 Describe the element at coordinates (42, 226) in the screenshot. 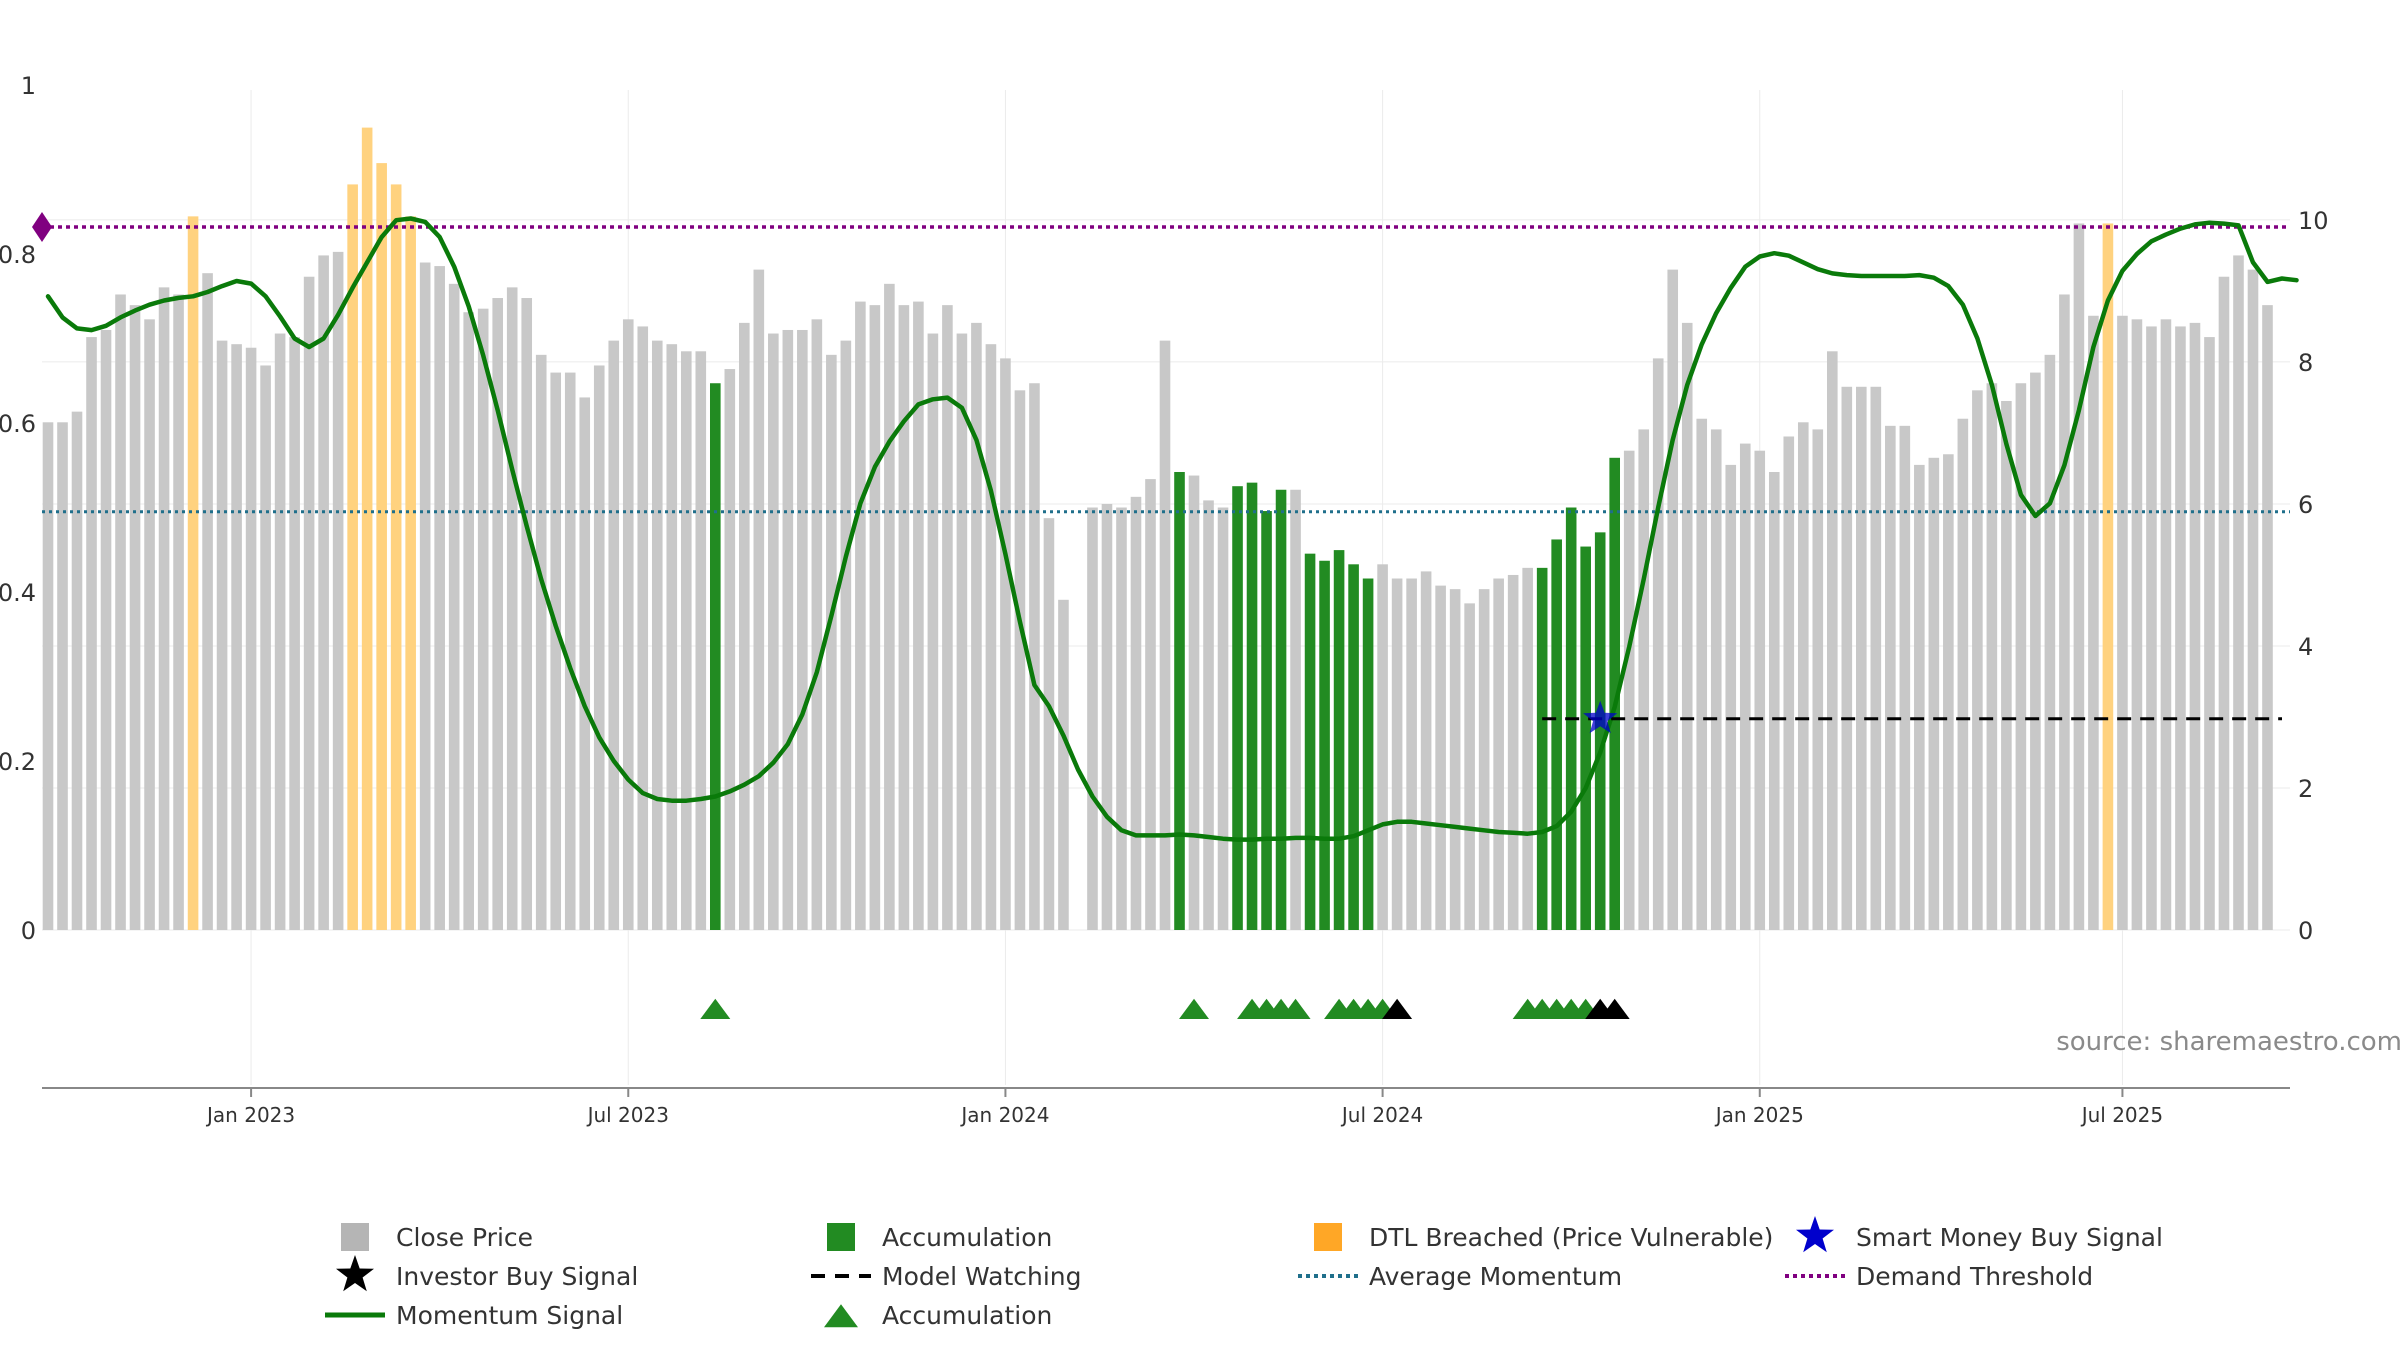

I see `demand-threshold-marker` at that location.